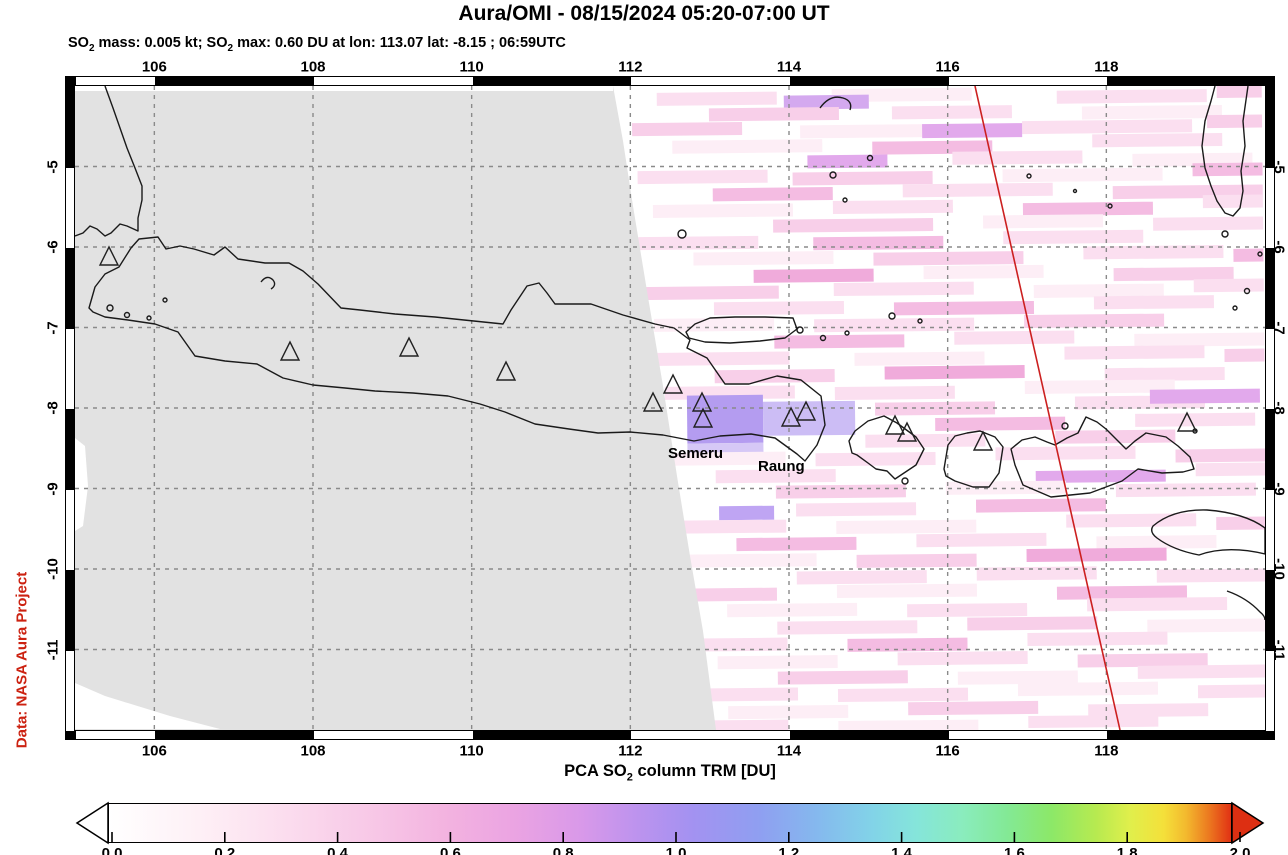 Image resolution: width=1288 pixels, height=855 pixels. Describe the element at coordinates (112, 850) in the screenshot. I see `colorbar-tick-value: 0.0` at that location.